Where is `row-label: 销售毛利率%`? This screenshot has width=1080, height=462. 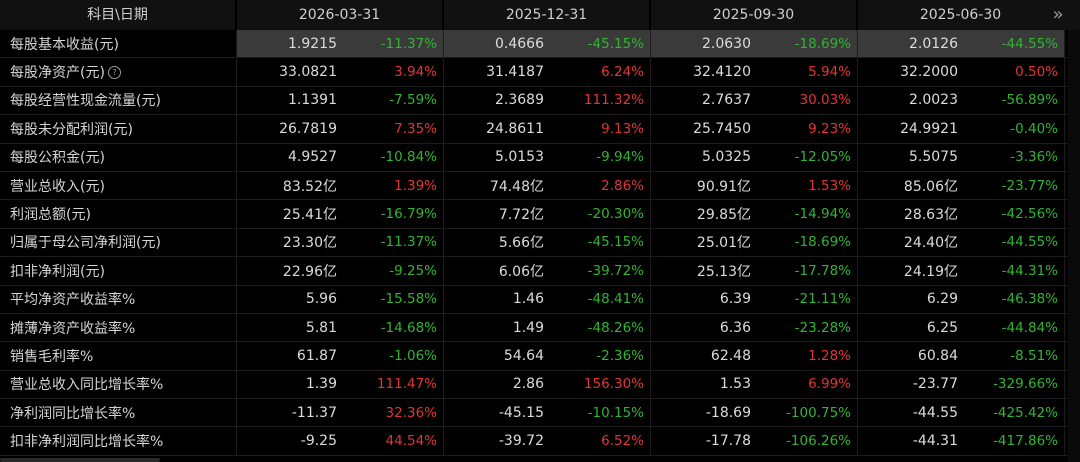
row-label: 销售毛利率% is located at coordinates (118, 356).